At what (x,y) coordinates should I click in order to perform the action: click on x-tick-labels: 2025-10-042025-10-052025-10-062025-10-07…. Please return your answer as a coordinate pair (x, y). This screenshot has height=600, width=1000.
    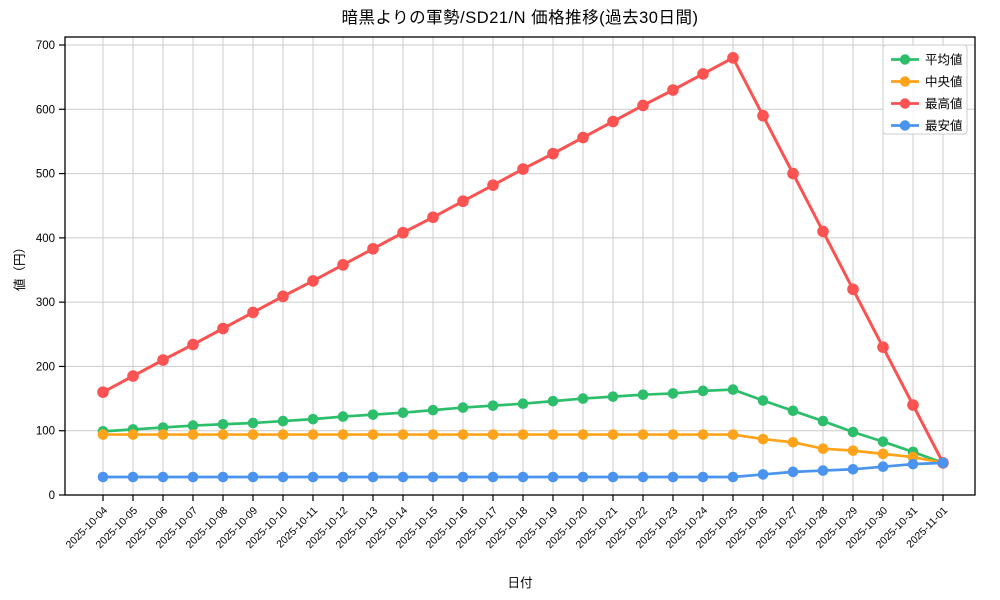
    Looking at the image, I should click on (507, 528).